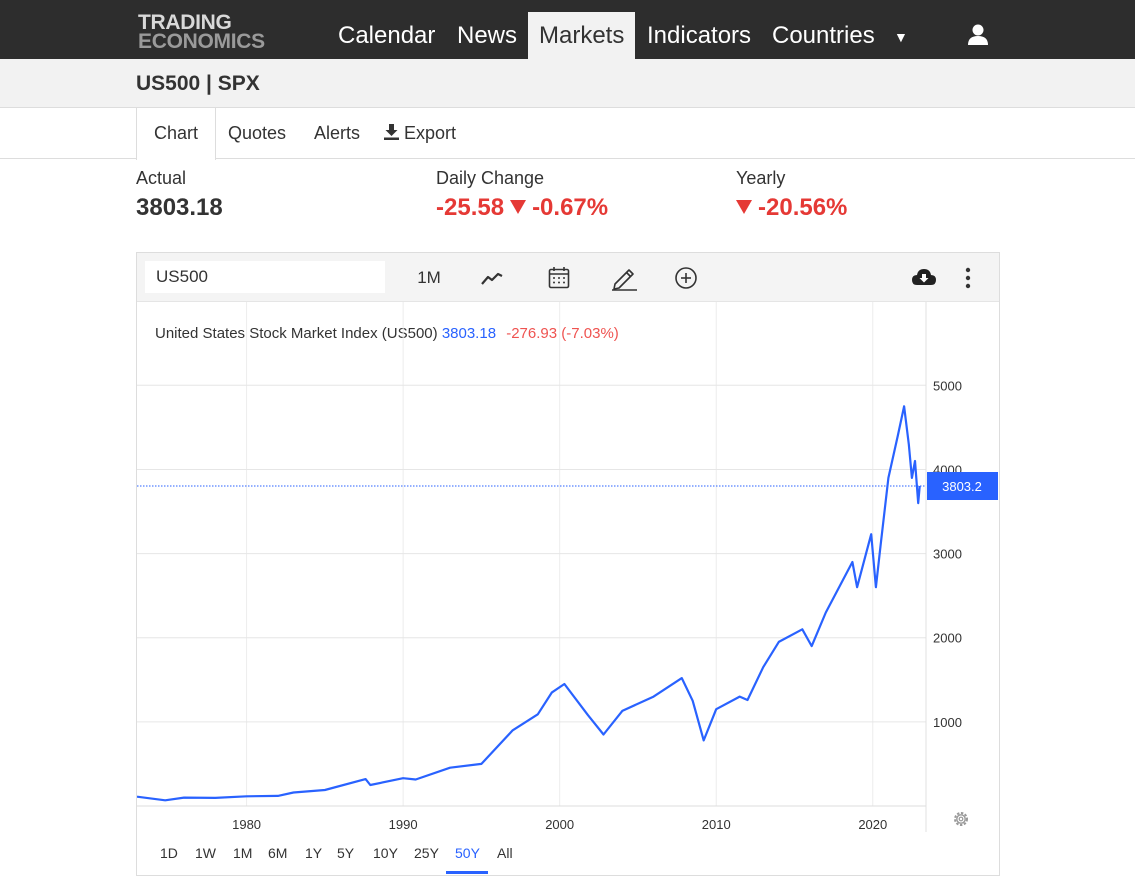 The width and height of the screenshot is (1135, 878). Describe the element at coordinates (265, 277) in the screenshot. I see `symbol-input` at that location.